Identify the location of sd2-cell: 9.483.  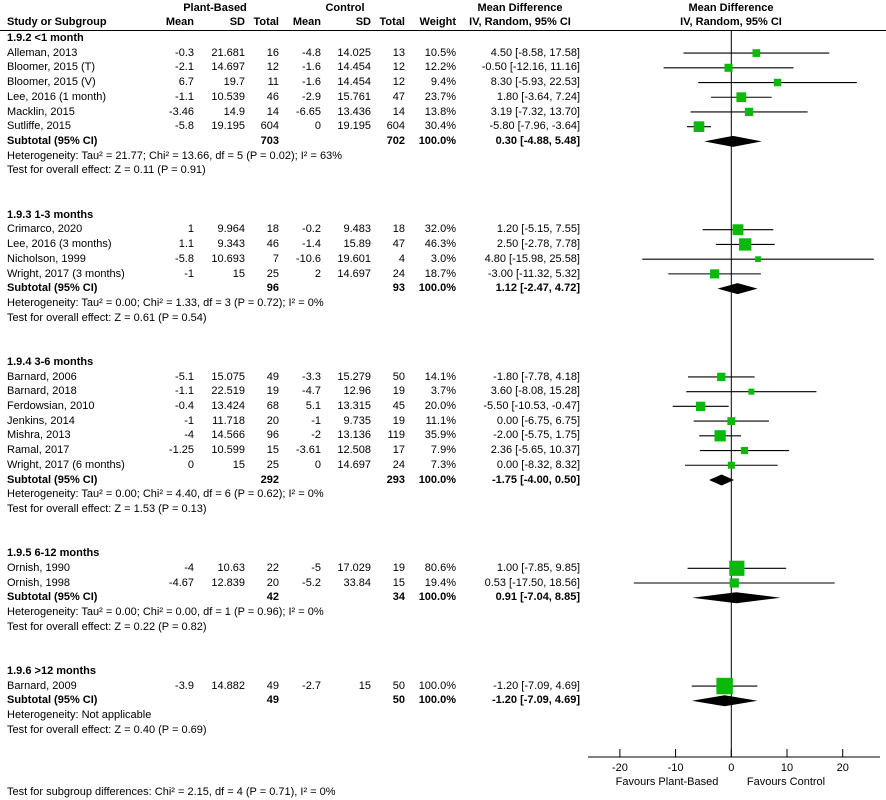
(357, 229).